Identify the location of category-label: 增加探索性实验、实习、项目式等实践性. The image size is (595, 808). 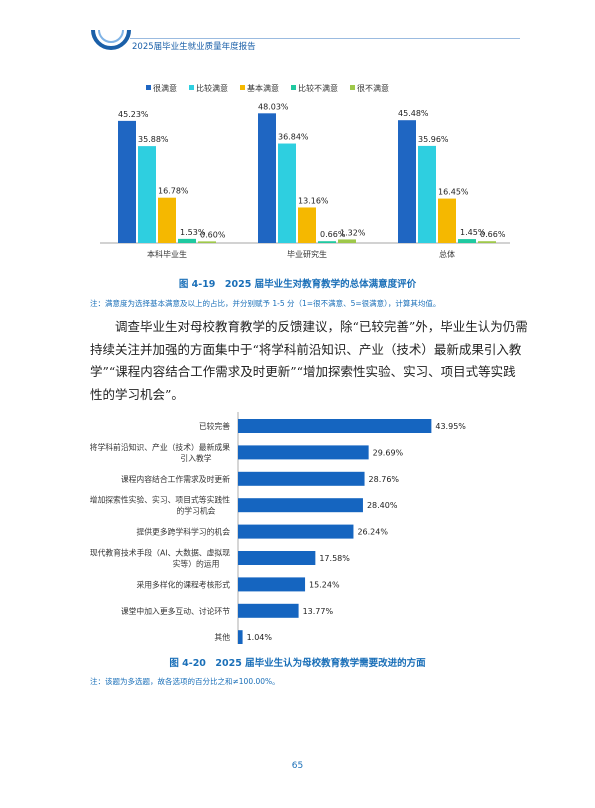
(160, 500).